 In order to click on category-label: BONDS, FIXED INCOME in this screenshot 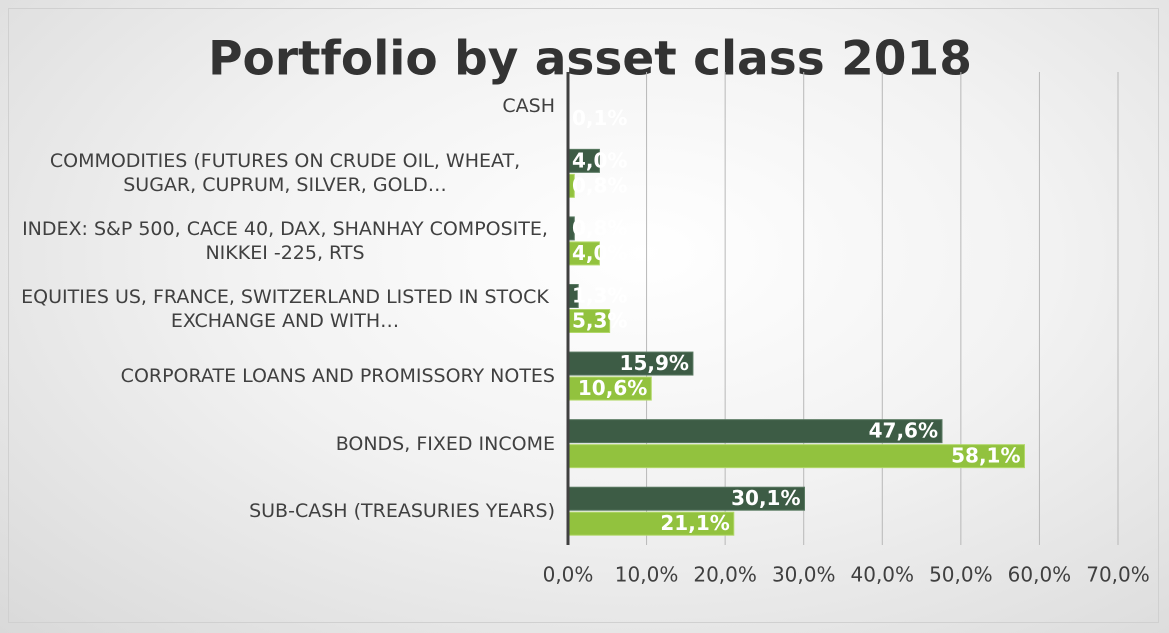, I will do `click(285, 444)`.